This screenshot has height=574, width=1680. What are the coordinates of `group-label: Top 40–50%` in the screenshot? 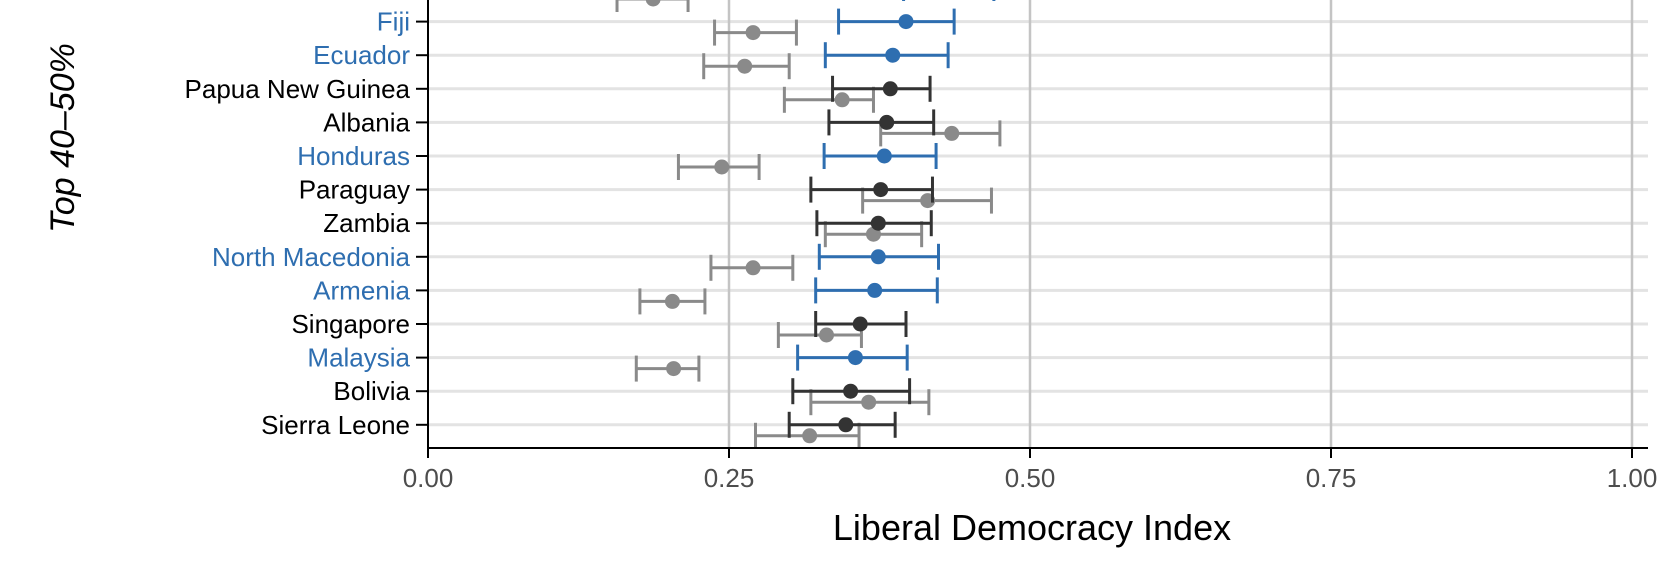 It's located at (63, 138).